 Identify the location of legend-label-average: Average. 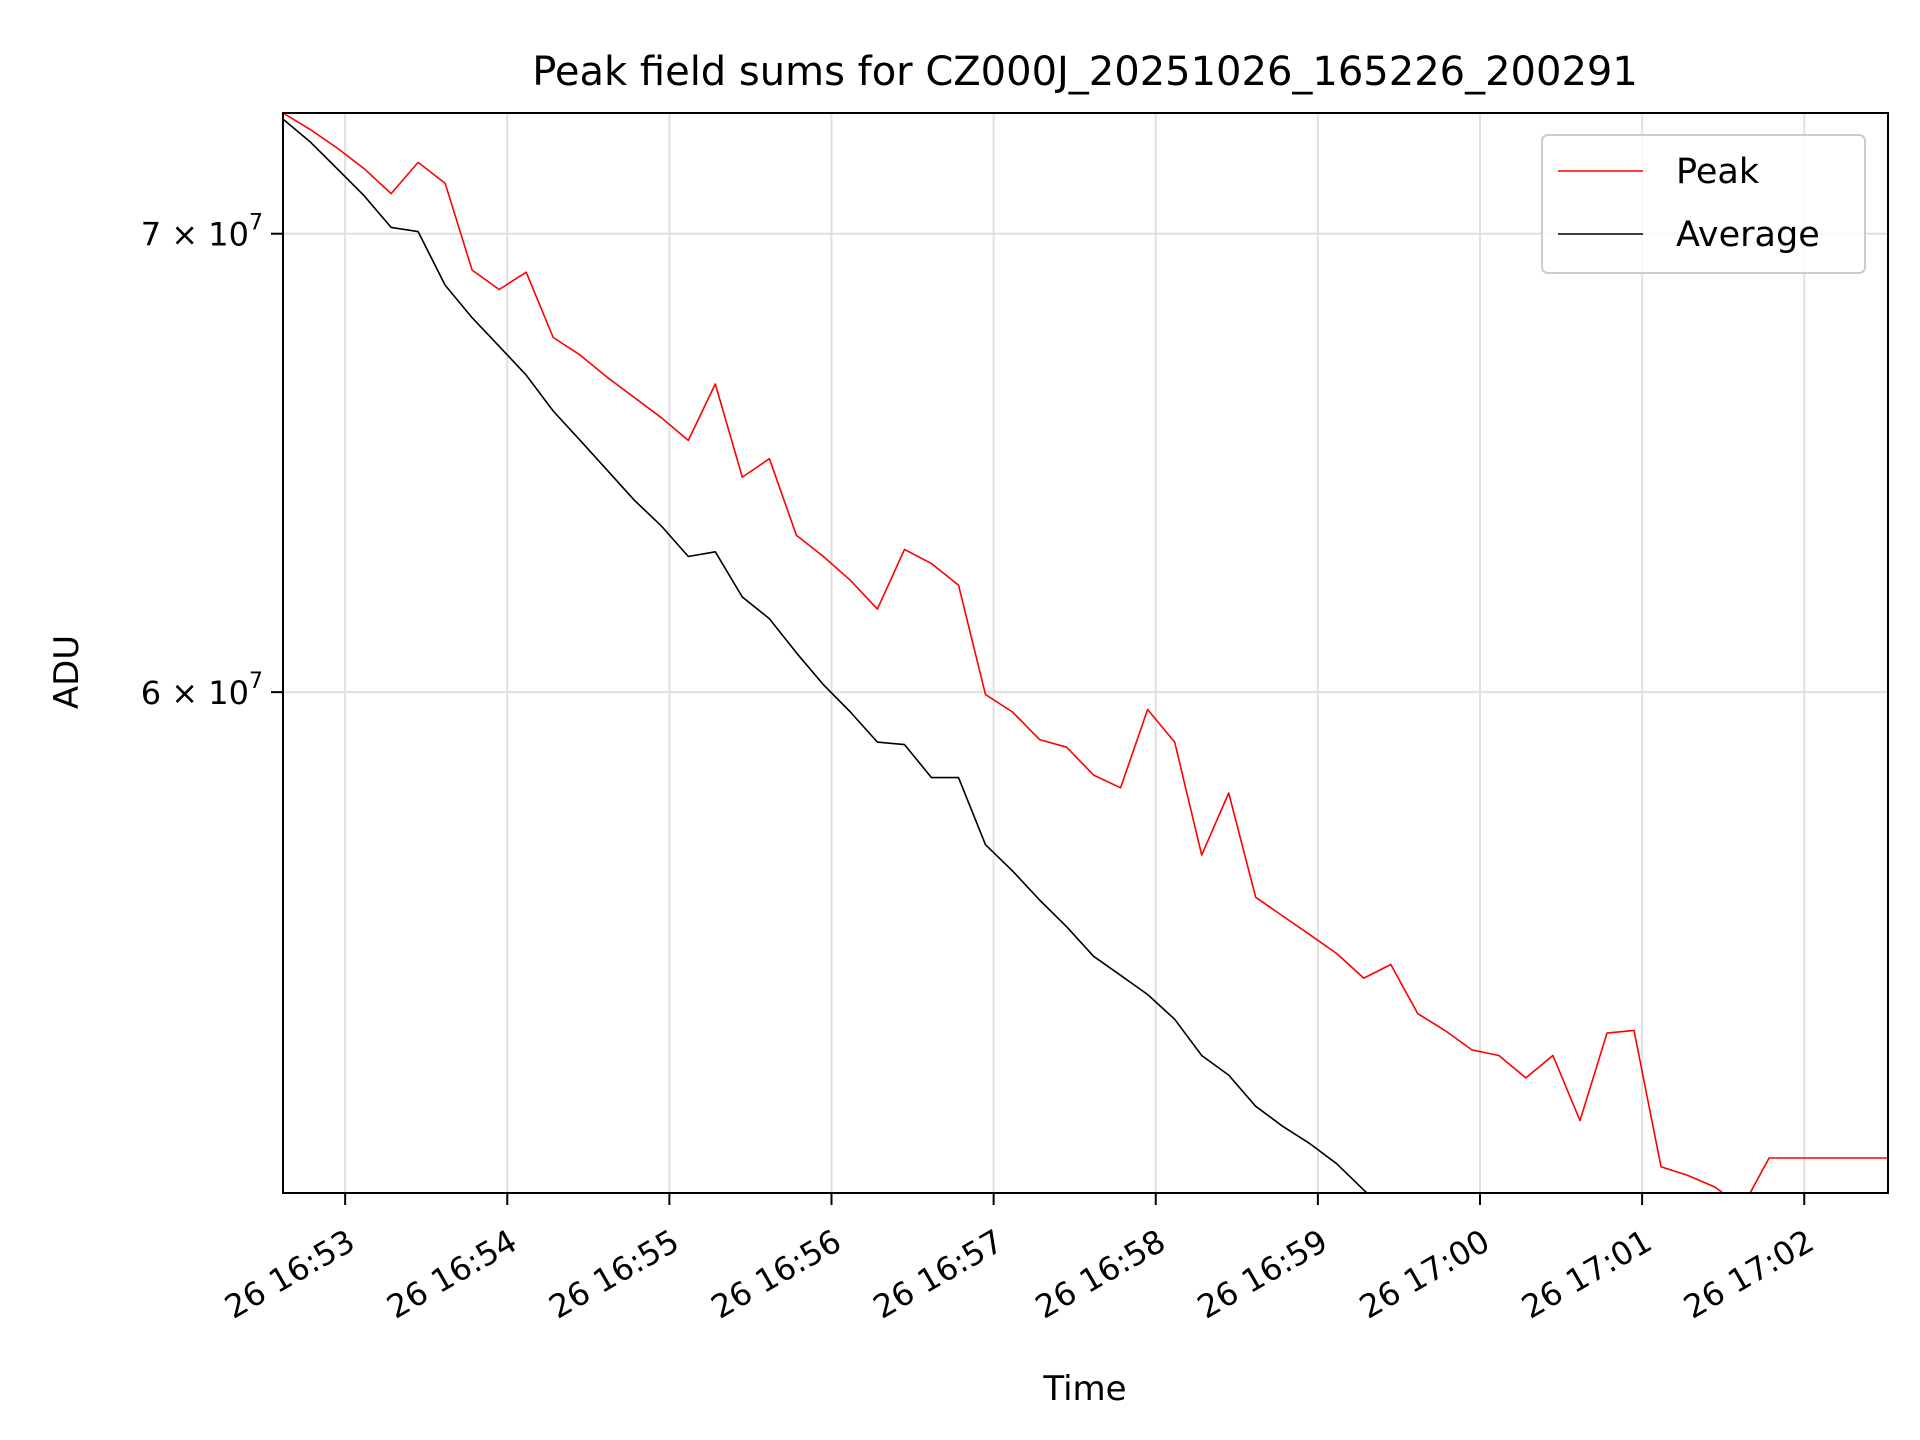
(1748, 235).